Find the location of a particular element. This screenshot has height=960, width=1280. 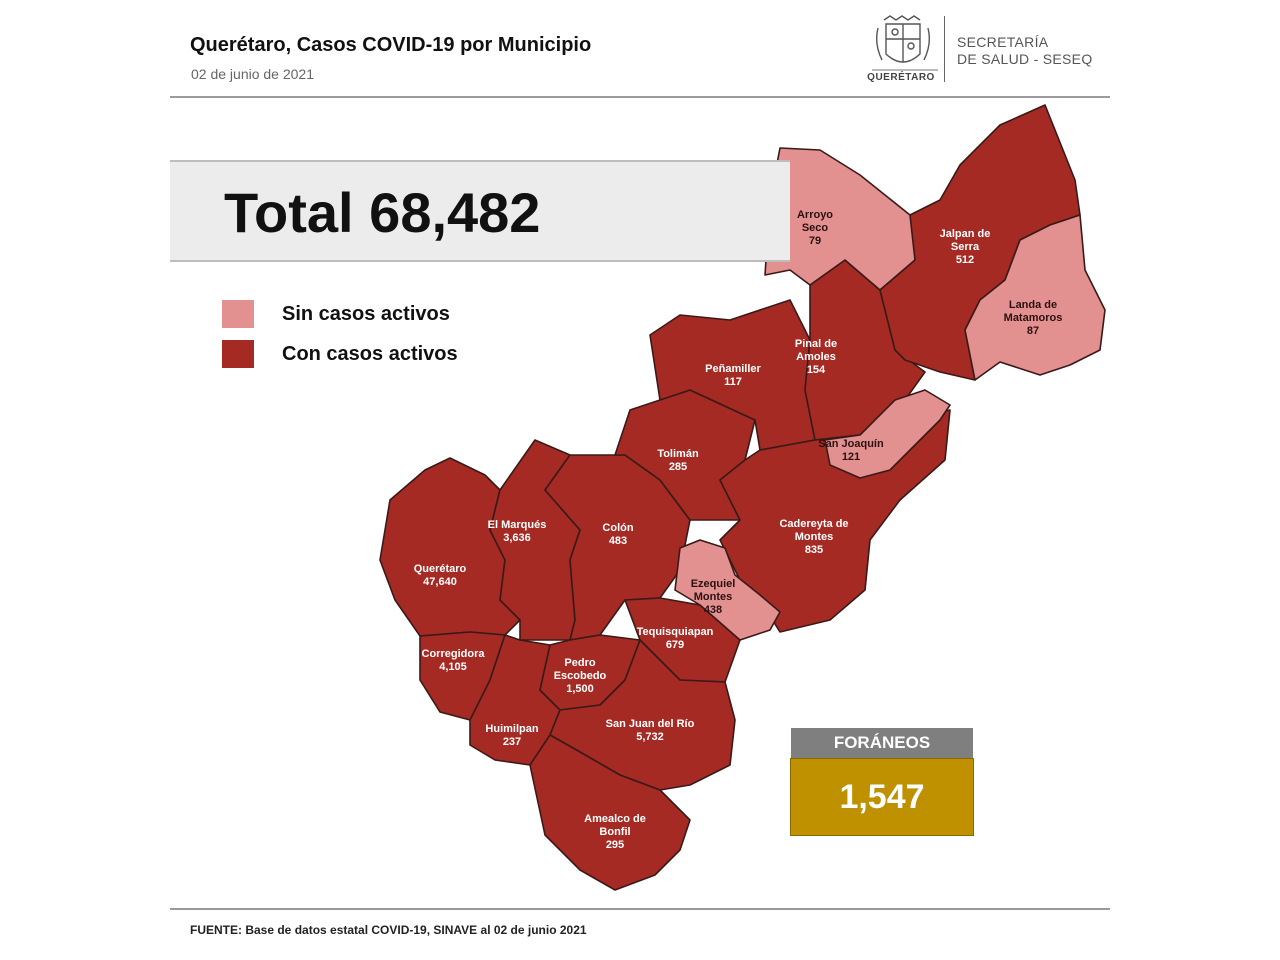

municipality-label-line: Tequisquiapan is located at coordinates (675, 632).